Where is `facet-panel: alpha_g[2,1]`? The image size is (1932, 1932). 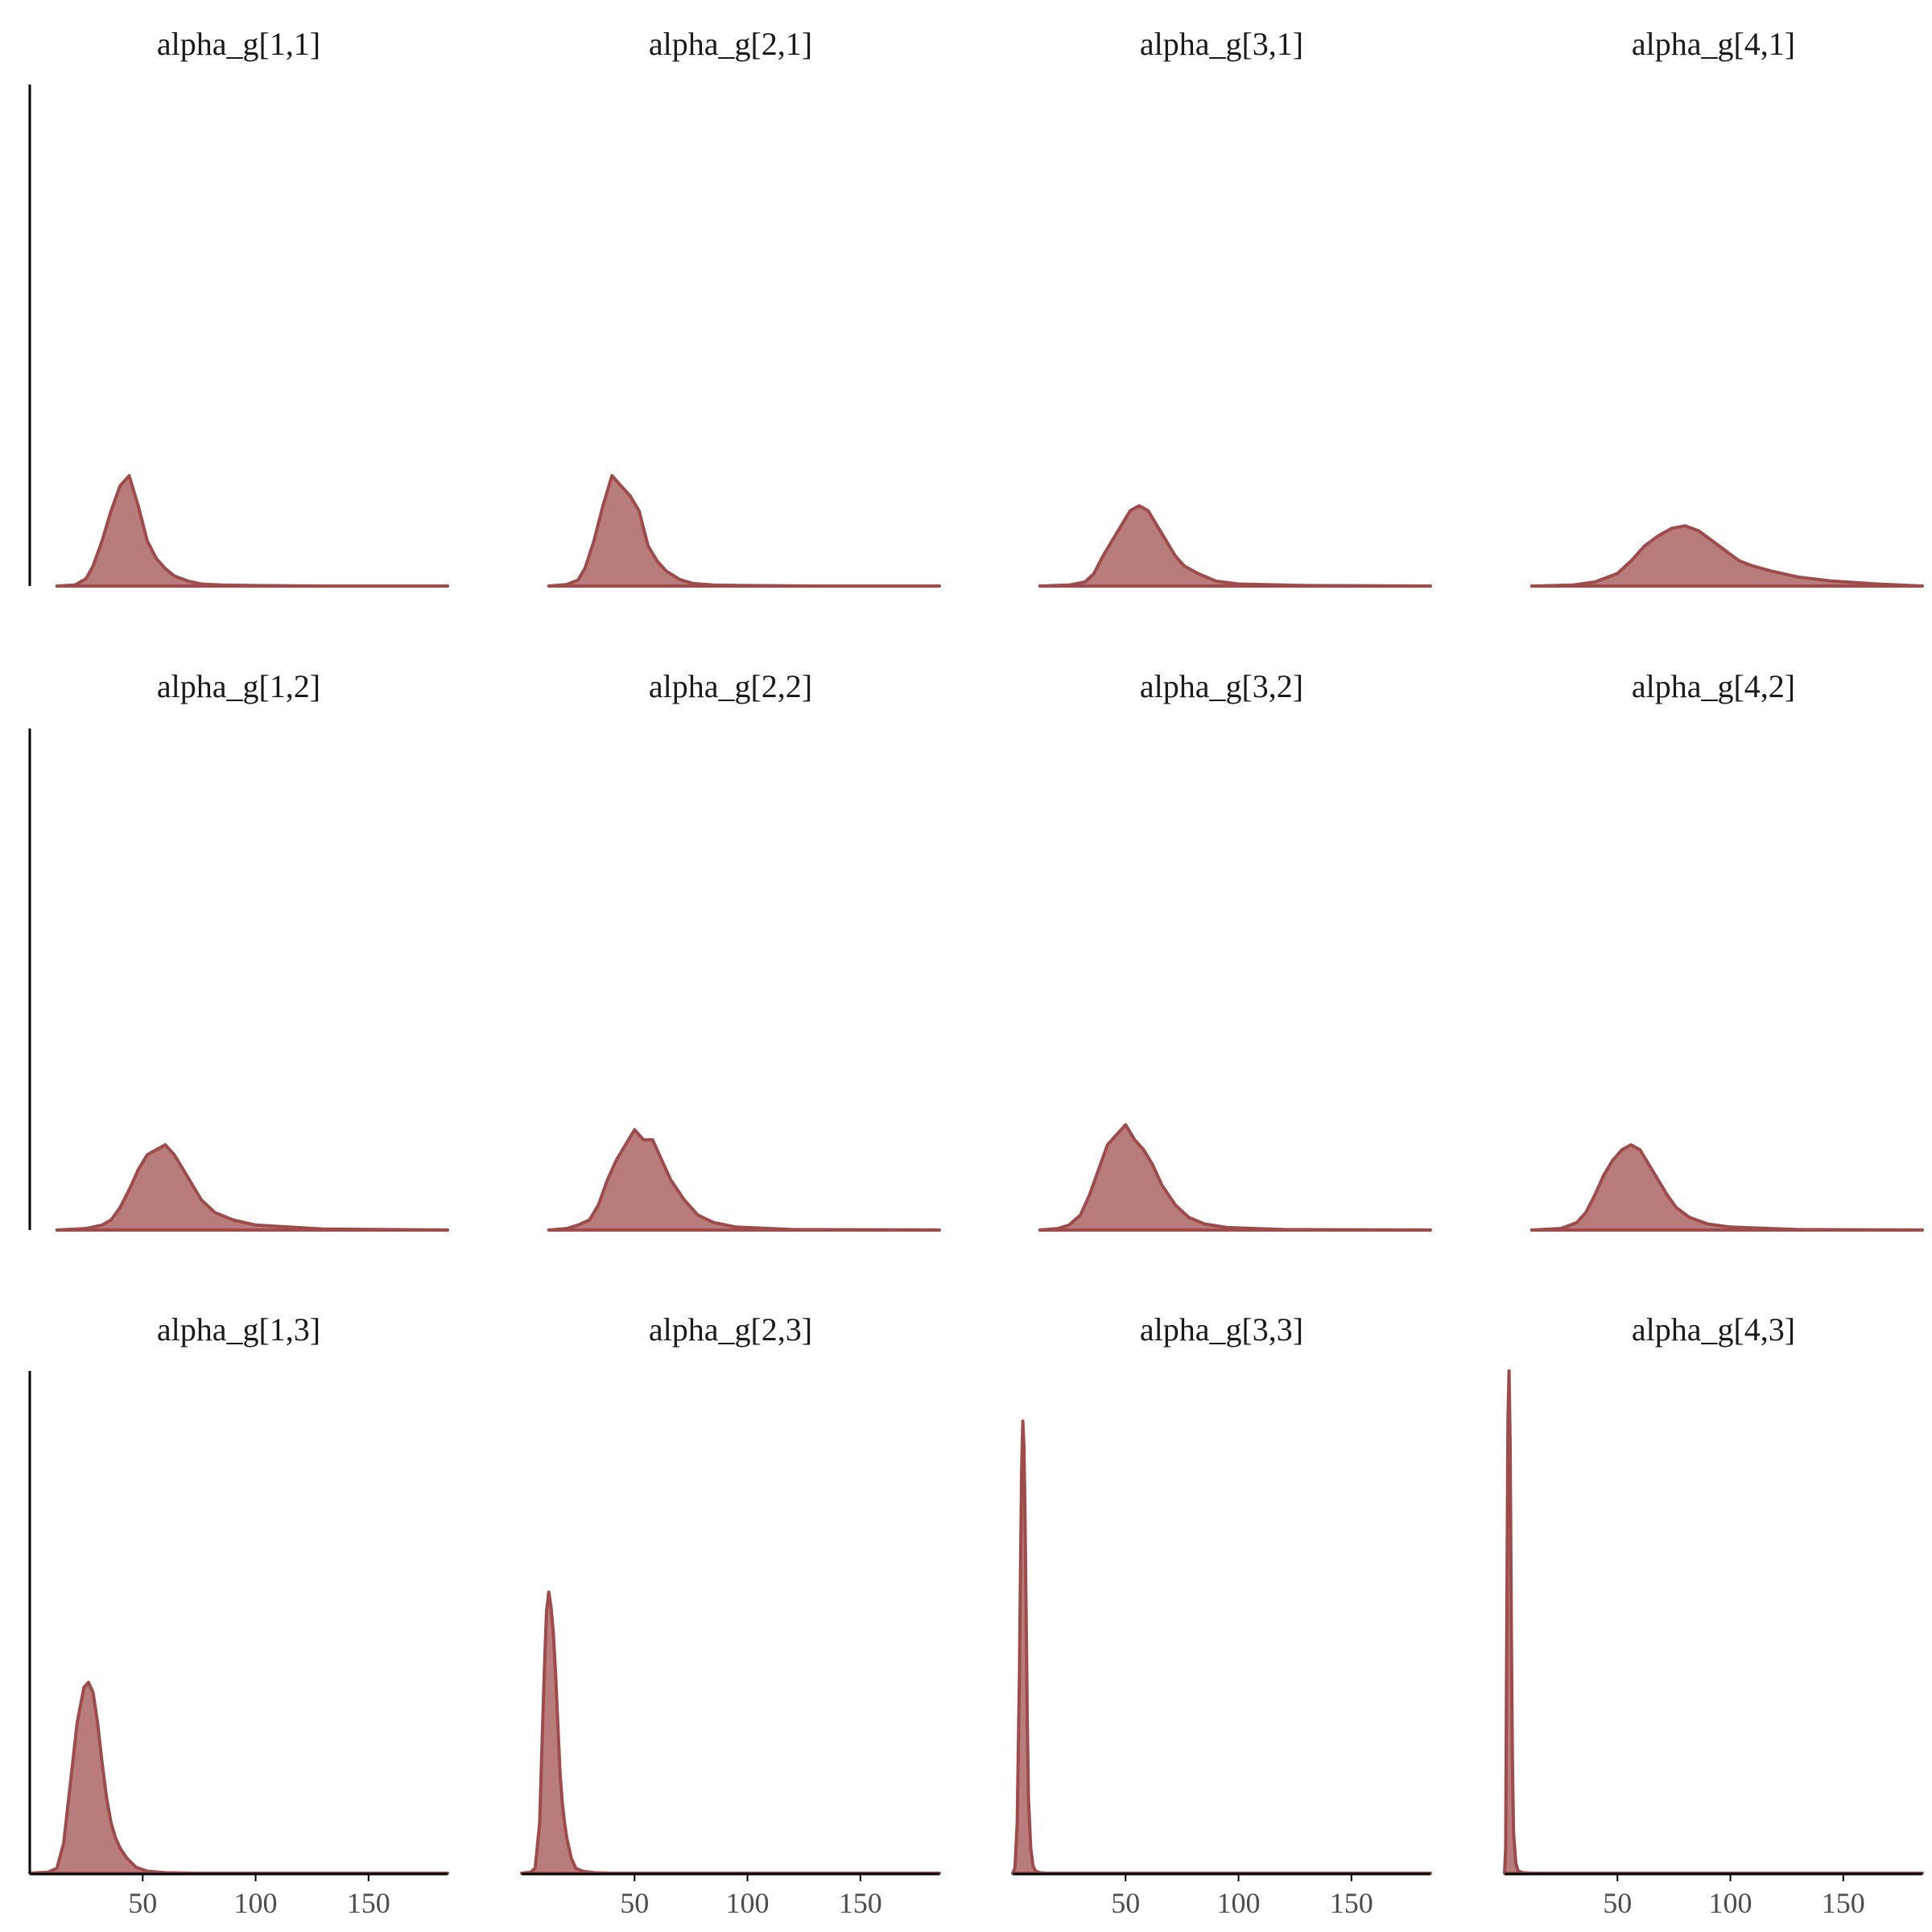 facet-panel: alpha_g[2,1] is located at coordinates (744, 307).